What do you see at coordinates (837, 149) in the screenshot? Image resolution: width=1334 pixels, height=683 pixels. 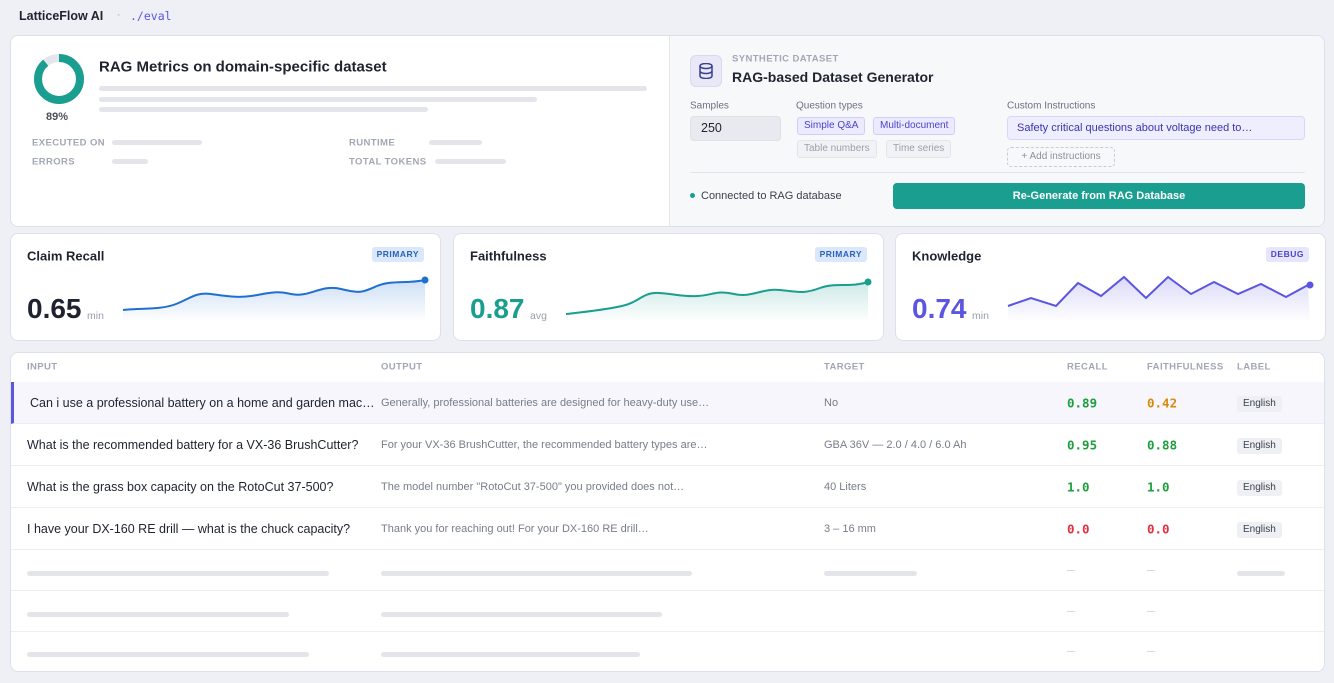 I see `question-type-chip: Table numbers` at bounding box center [837, 149].